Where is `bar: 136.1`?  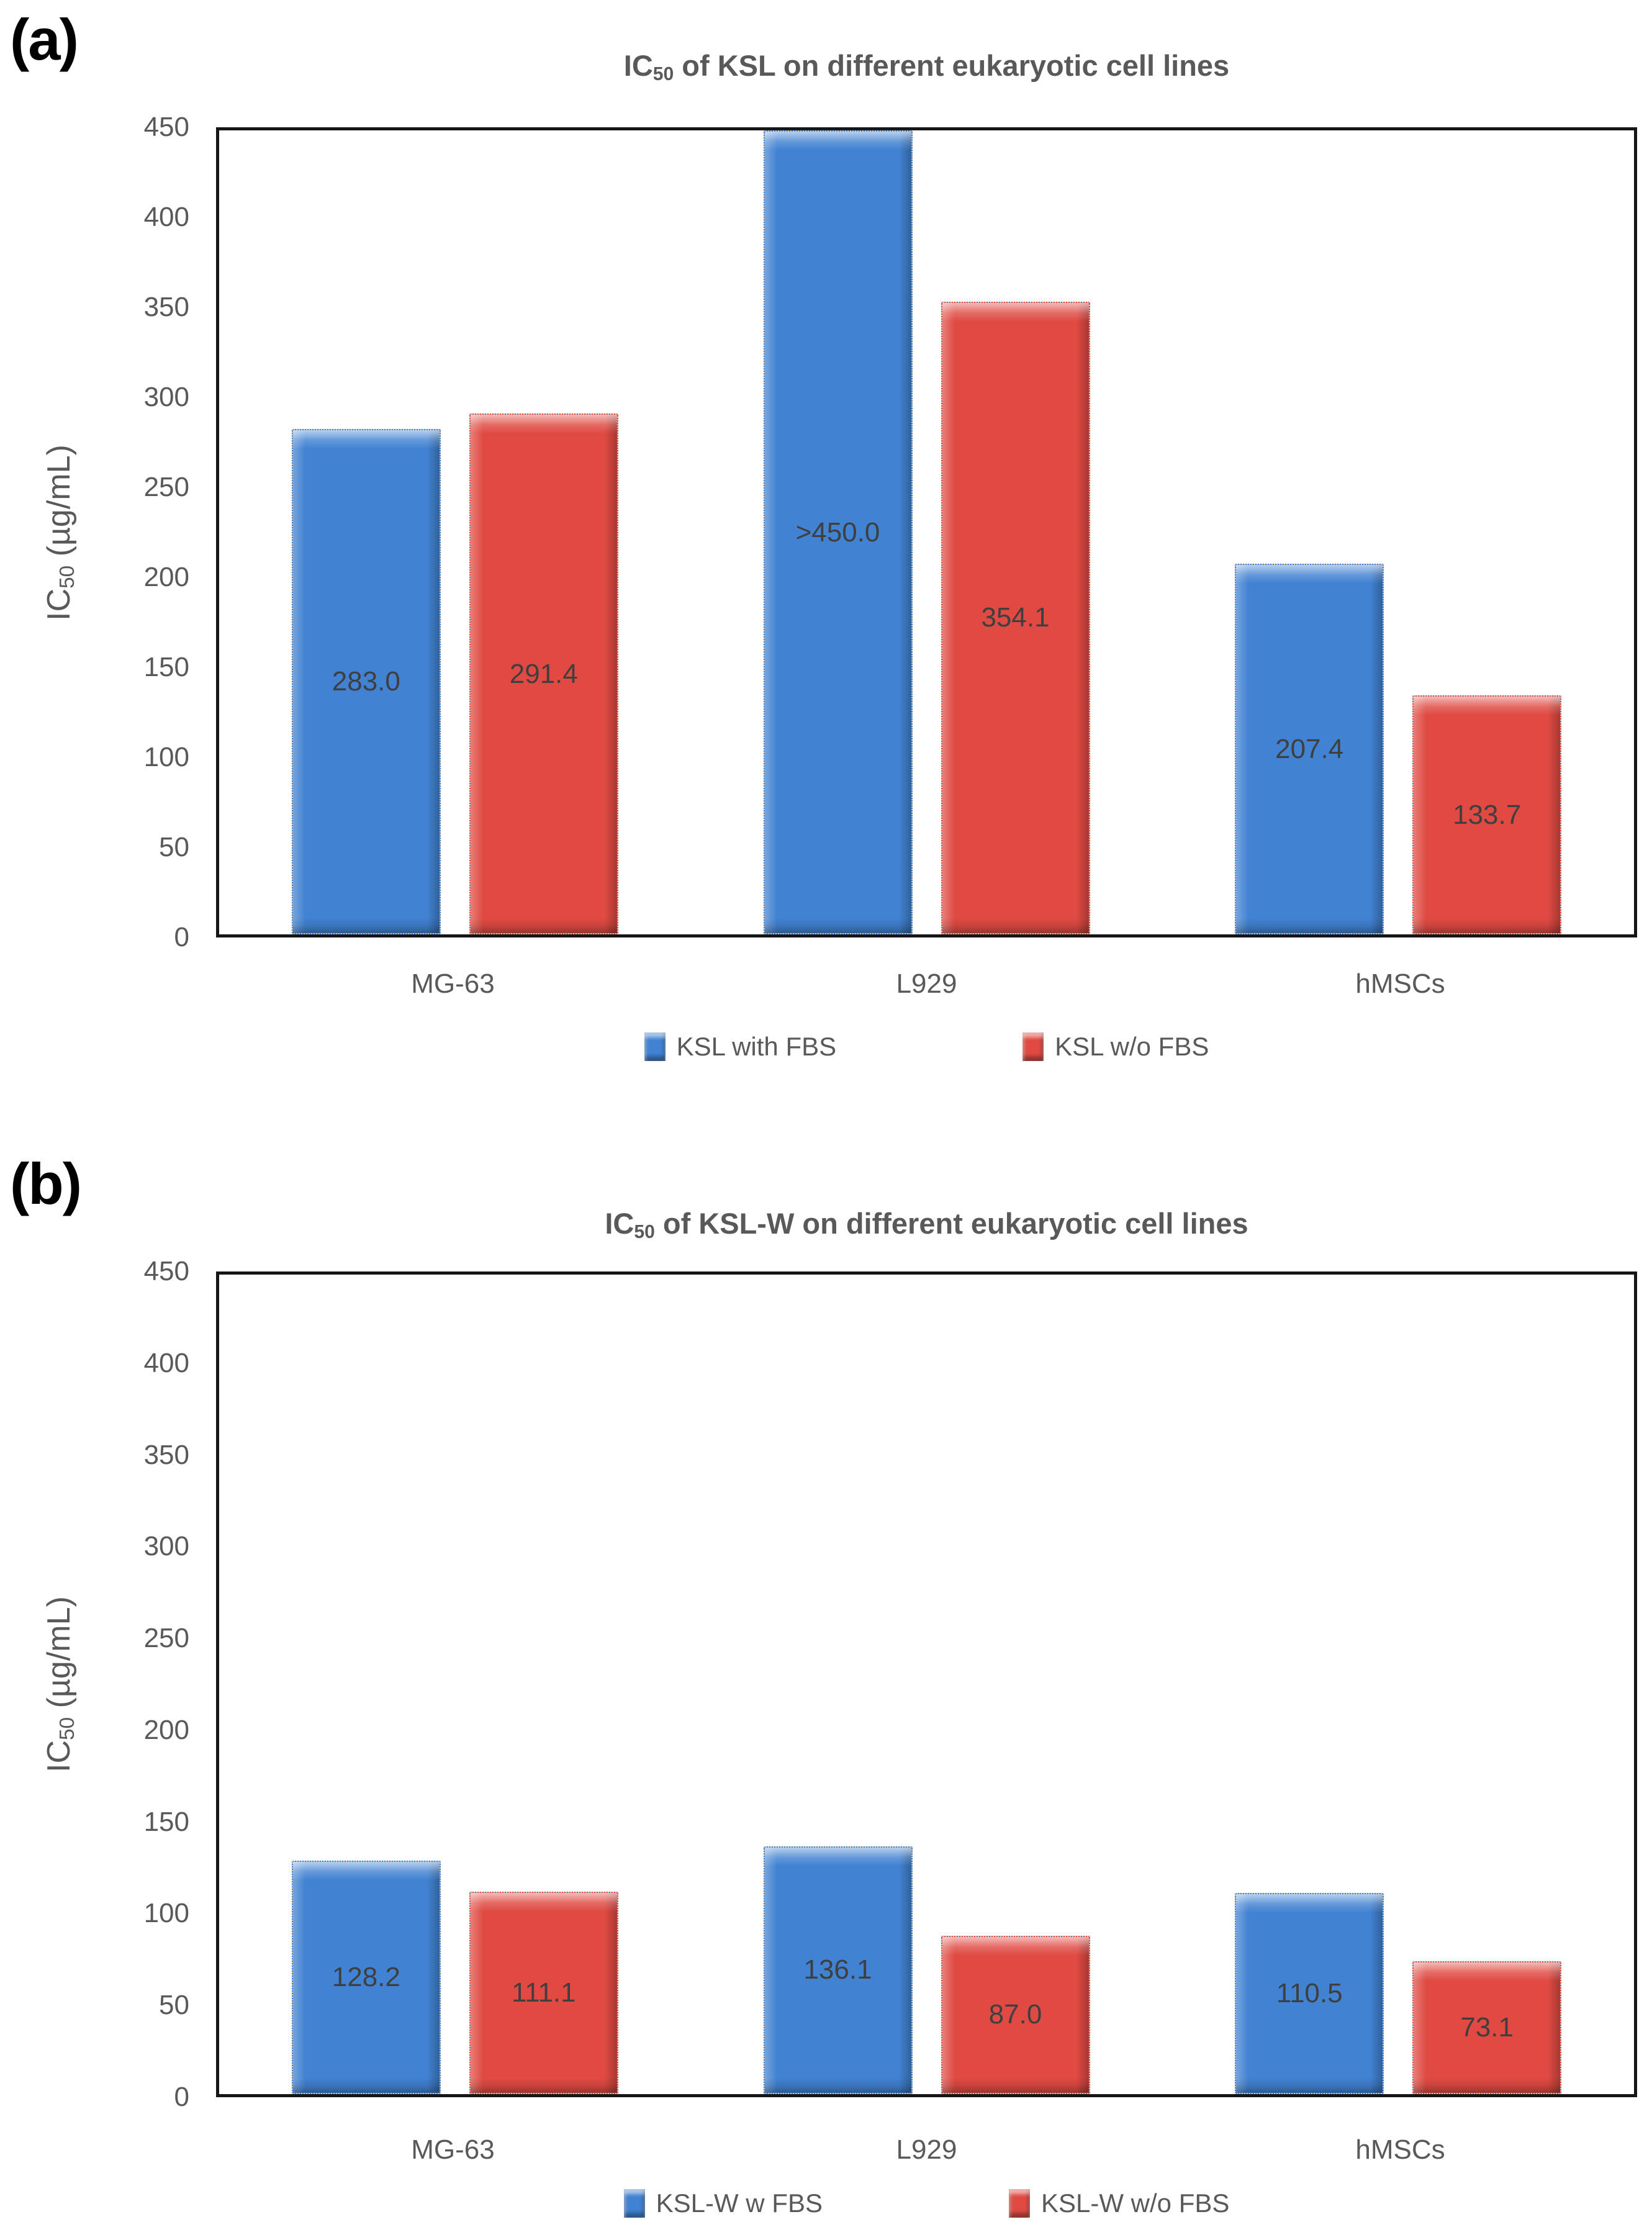 bar: 136.1 is located at coordinates (838, 1970).